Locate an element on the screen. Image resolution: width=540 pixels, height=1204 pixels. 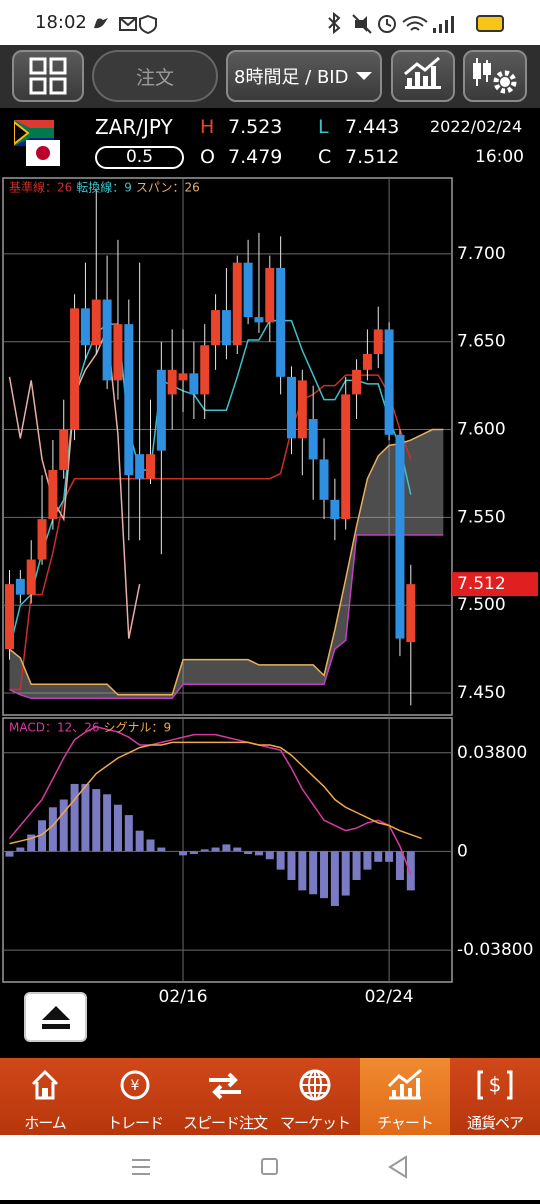
nav-label: スピード注文 is located at coordinates (225, 1123).